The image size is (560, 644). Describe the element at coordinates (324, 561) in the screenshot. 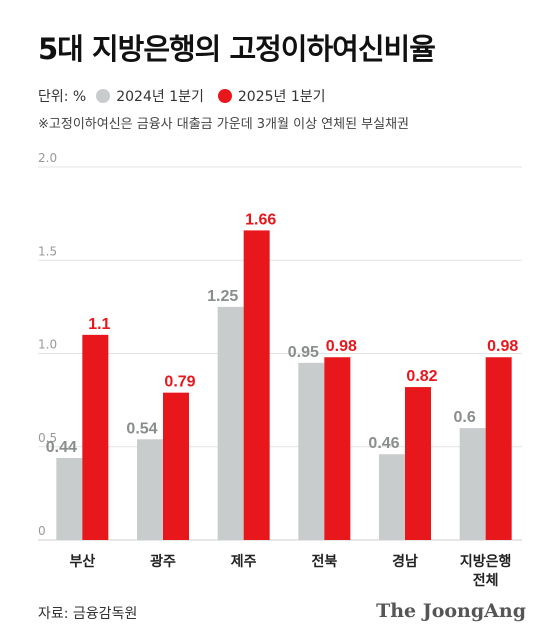

I see `x-category-label: 전북` at that location.